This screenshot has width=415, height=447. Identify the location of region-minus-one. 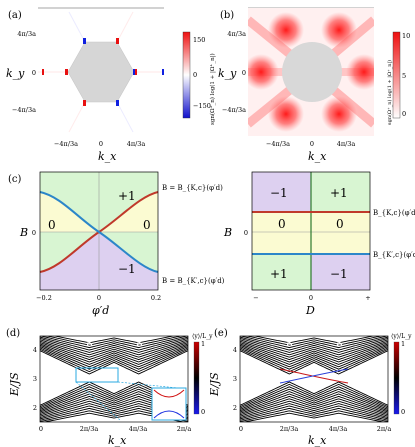
(340, 272).